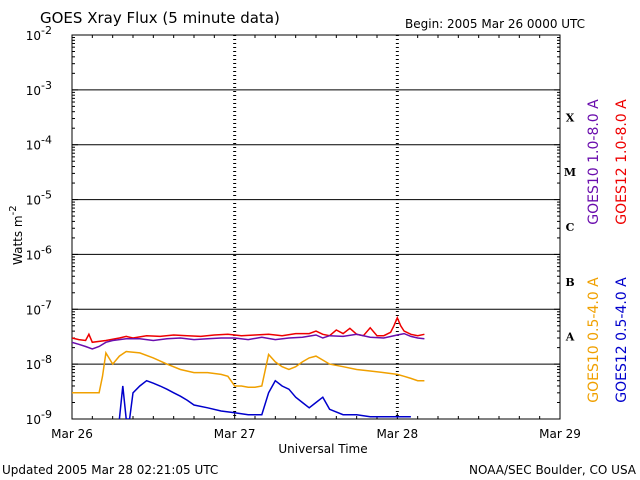 This screenshot has height=480, width=640. I want to click on y-tick-label: 10⁻⁷, so click(39, 307).